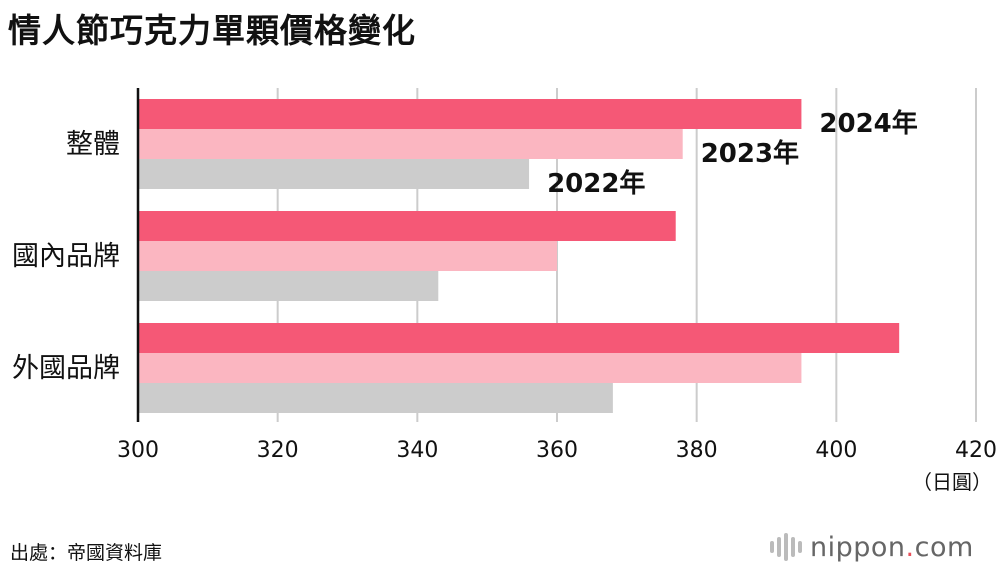 Image resolution: width=1000 pixels, height=570 pixels. I want to click on logo-bars-icon, so click(786, 547).